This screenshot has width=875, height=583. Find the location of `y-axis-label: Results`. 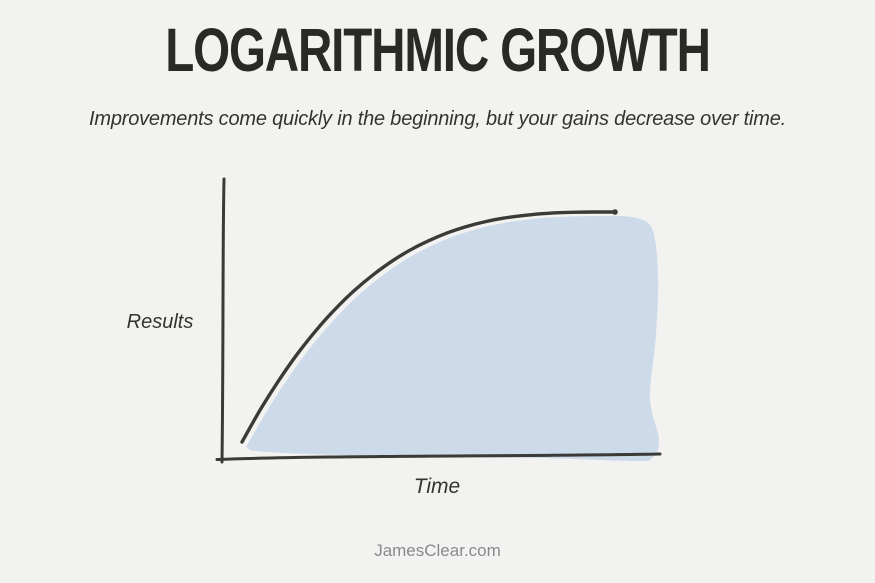

y-axis-label: Results is located at coordinates (160, 322).